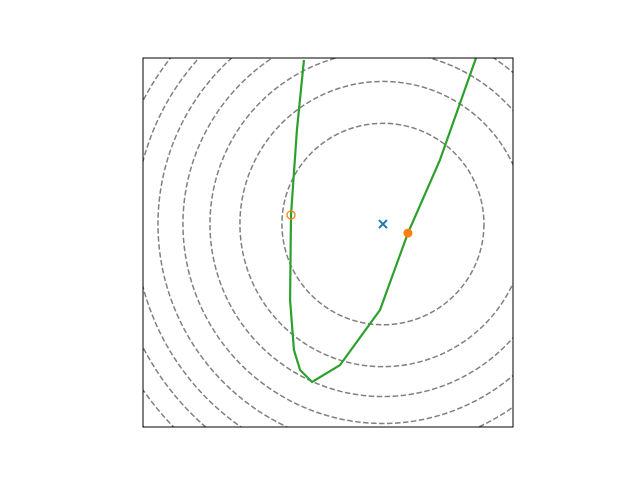  What do you see at coordinates (408, 233) in the screenshot?
I see `marker-filled-circle` at bounding box center [408, 233].